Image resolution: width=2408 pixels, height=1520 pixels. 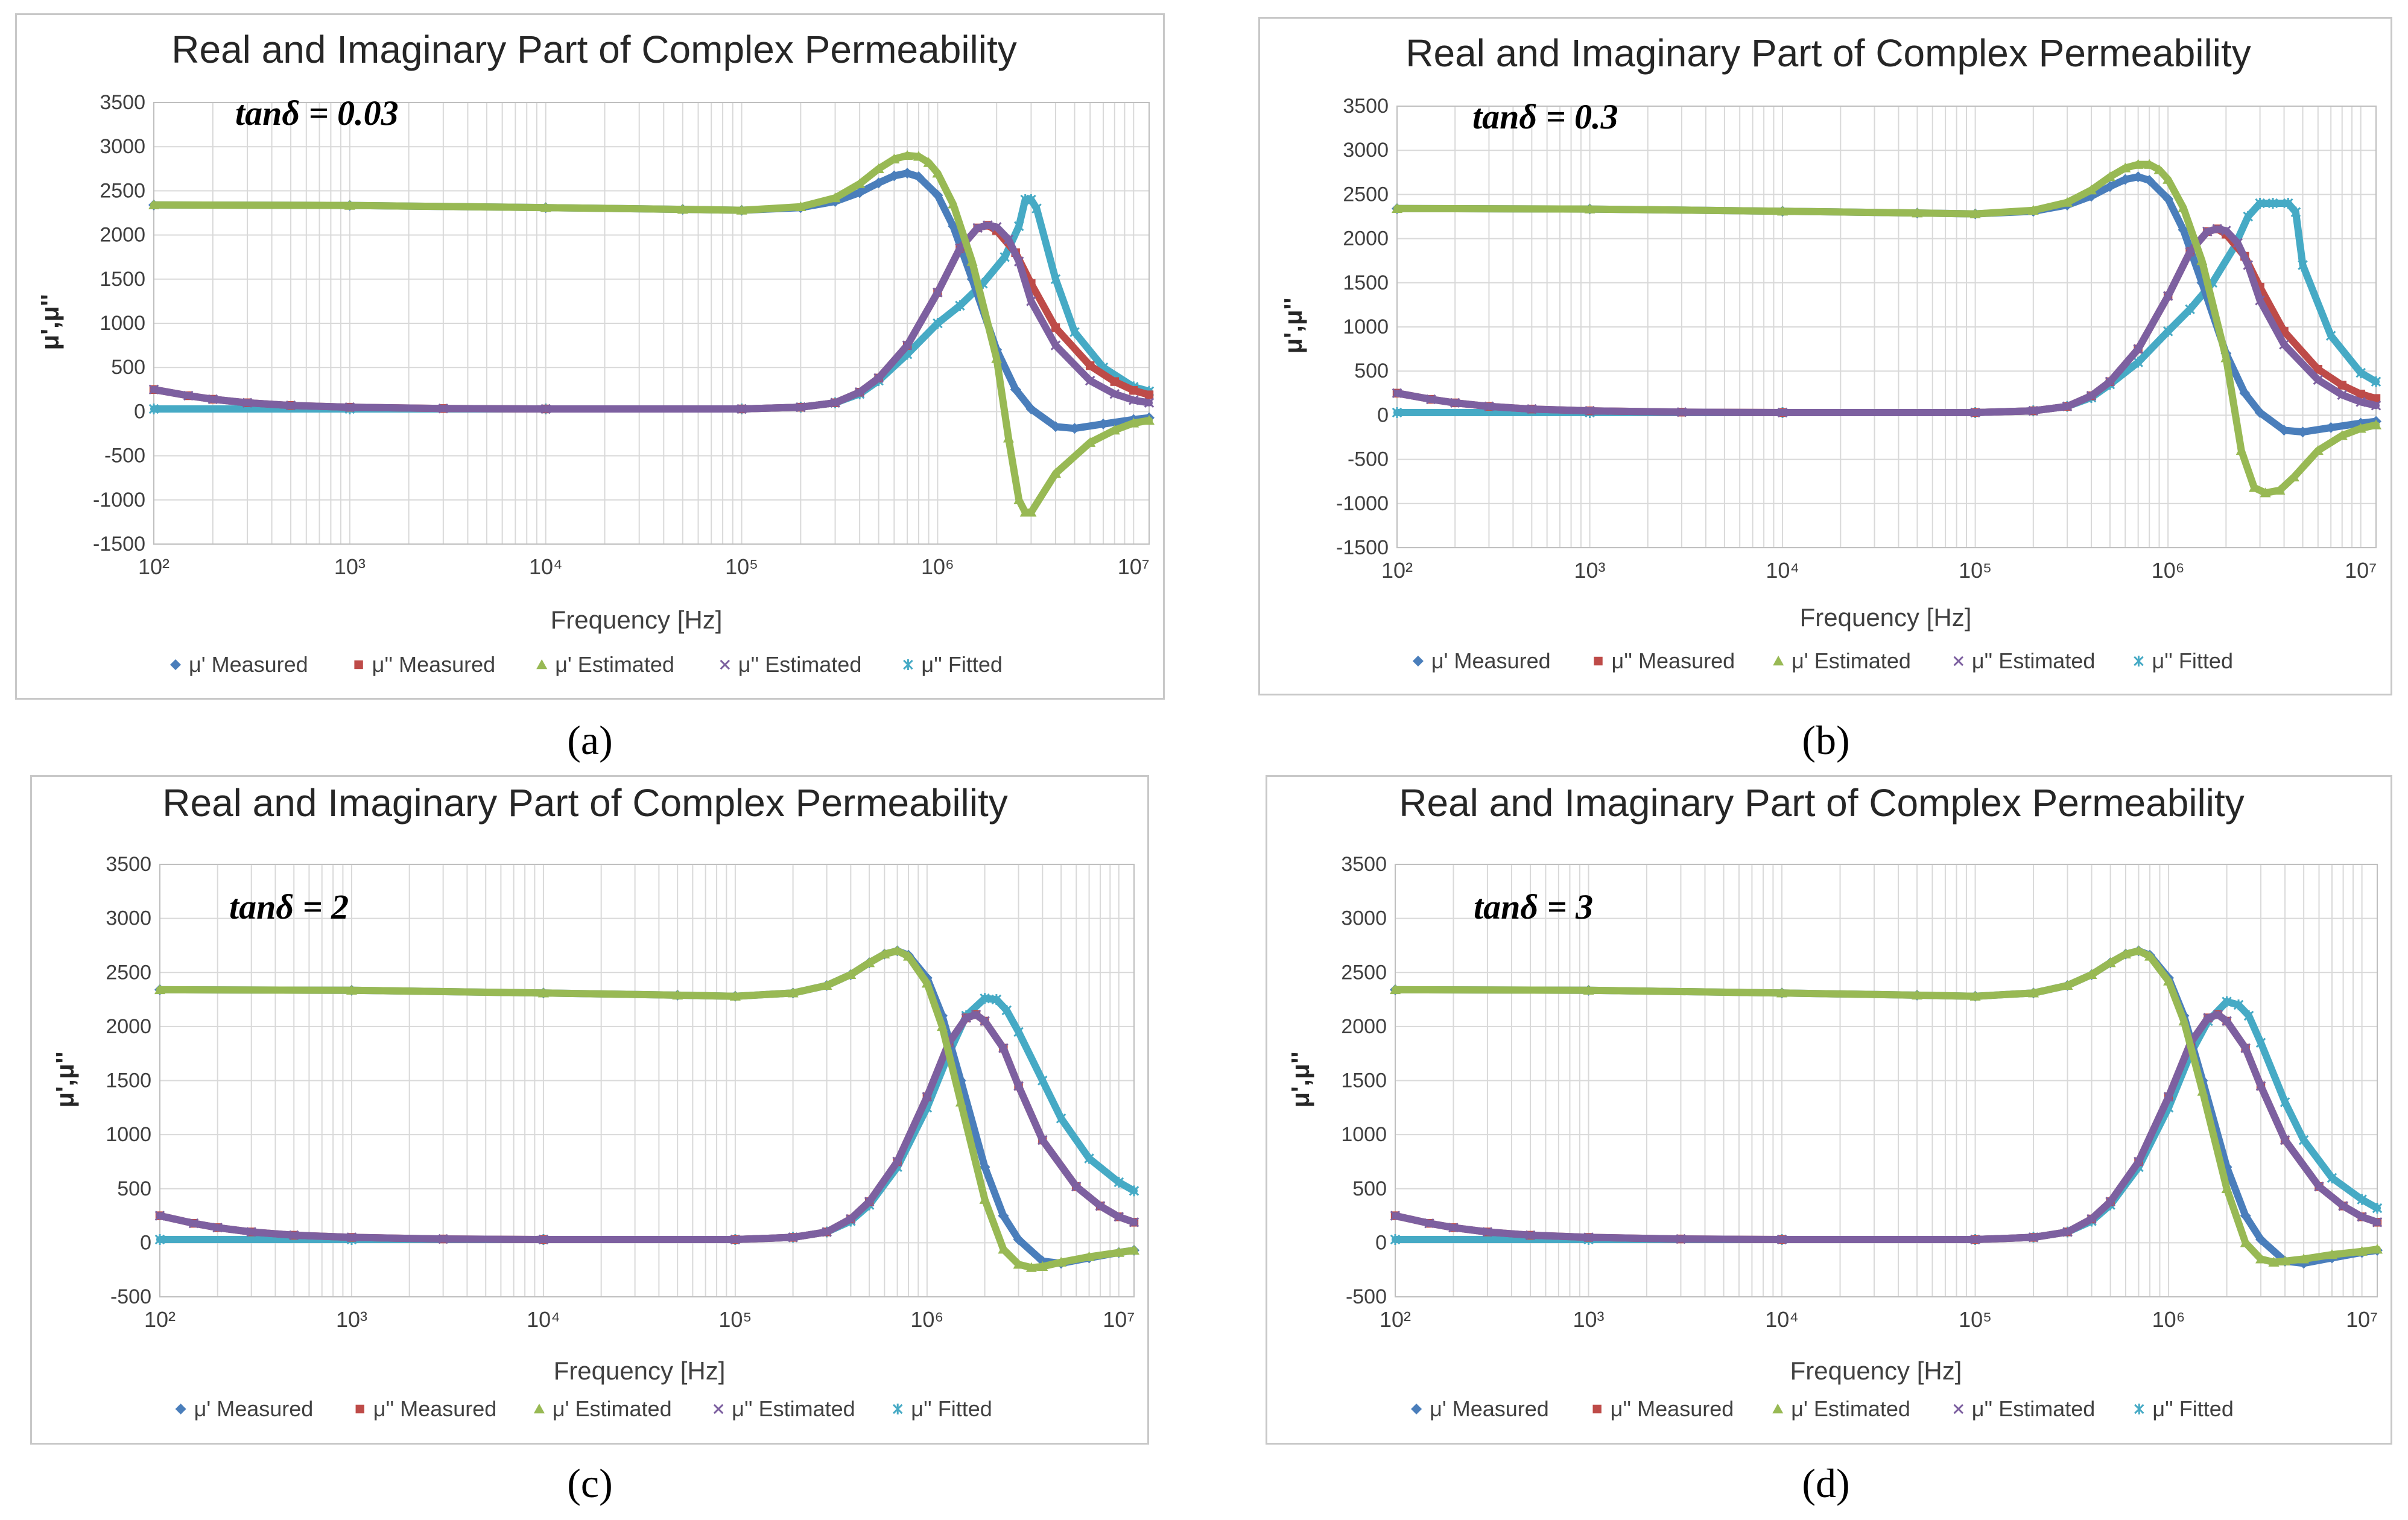 I want to click on y-tick-label: 3000, so click(x=1366, y=150).